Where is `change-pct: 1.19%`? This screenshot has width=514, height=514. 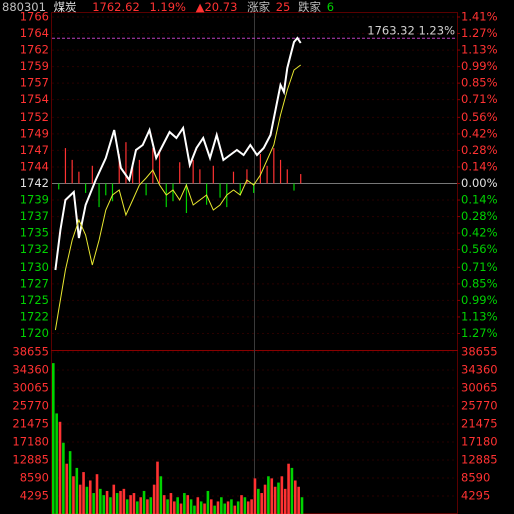 change-pct: 1.19% is located at coordinates (167, 7).